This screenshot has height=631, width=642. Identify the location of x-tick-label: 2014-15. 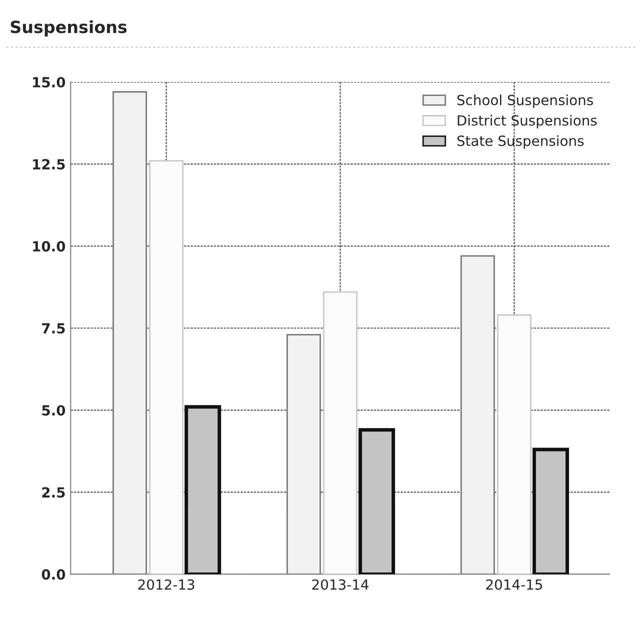
(514, 584).